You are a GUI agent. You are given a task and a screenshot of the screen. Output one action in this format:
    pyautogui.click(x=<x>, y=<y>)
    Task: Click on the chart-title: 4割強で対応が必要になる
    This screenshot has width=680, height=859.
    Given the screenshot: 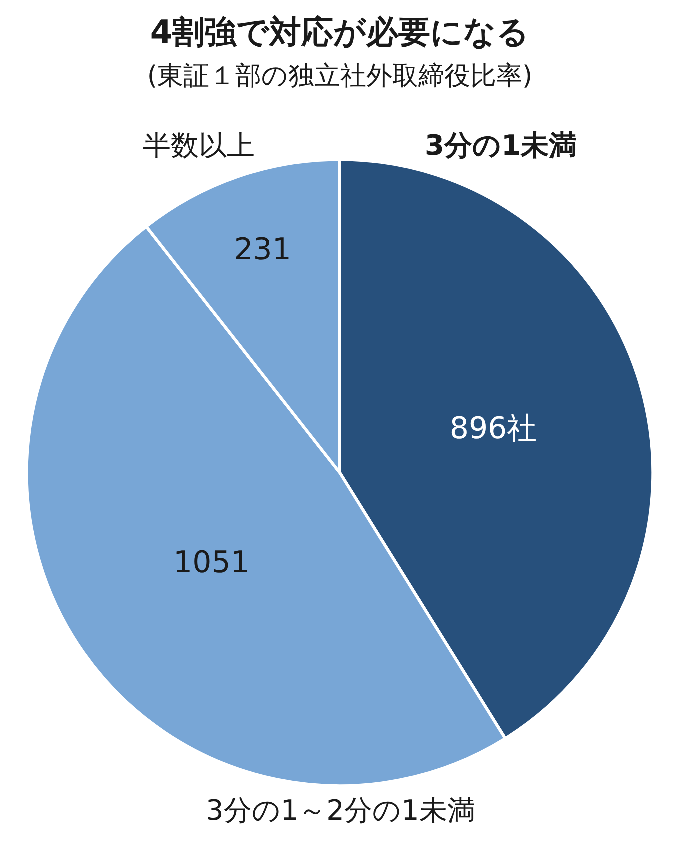 What is the action you would take?
    pyautogui.click(x=340, y=31)
    